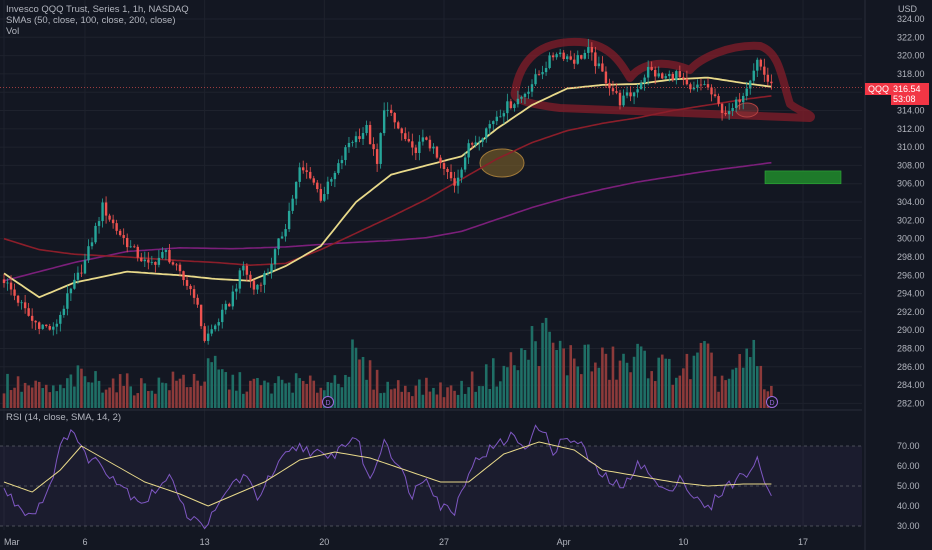  What do you see at coordinates (662, 79) in the screenshot?
I see `head-and-shoulders-outline` at bounding box center [662, 79].